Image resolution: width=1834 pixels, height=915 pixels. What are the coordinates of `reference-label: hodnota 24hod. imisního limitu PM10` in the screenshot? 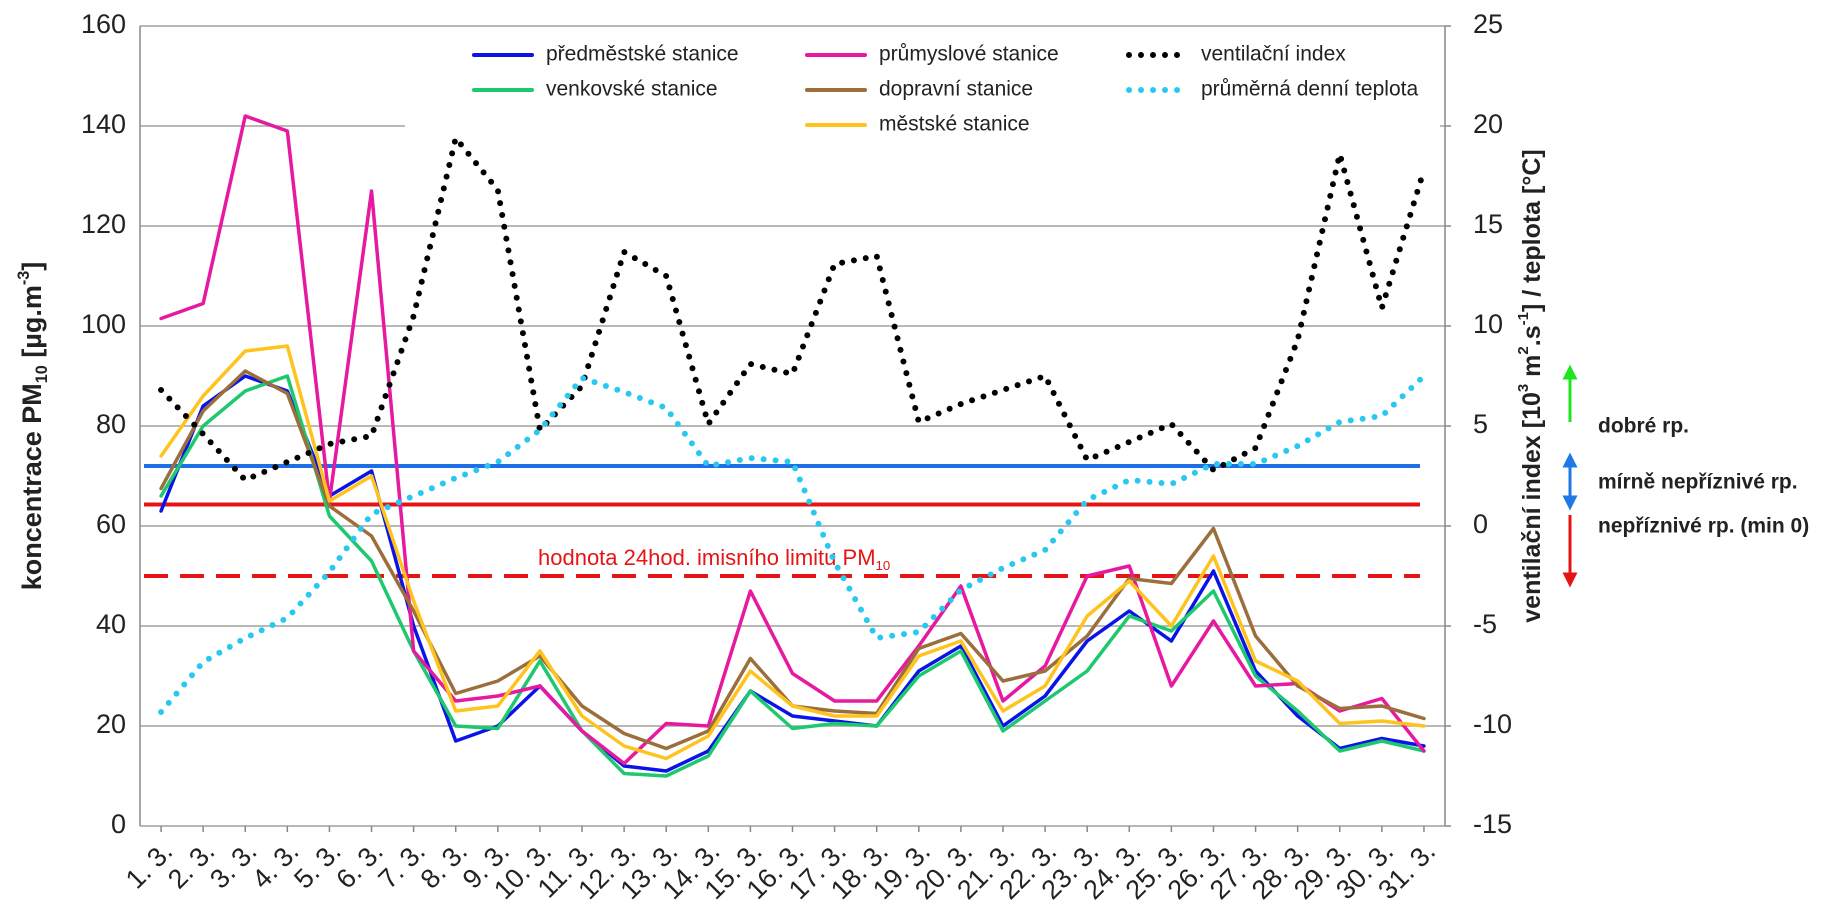 It's located at (714, 559).